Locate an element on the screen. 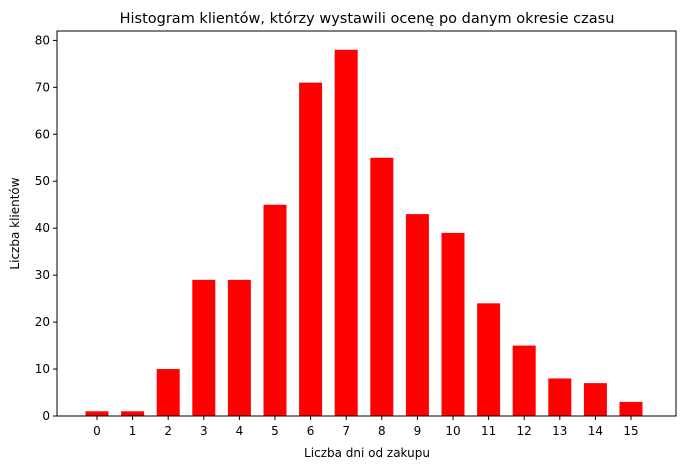 Image resolution: width=687 pixels, height=469 pixels. x-tick-label: 4 is located at coordinates (240, 431).